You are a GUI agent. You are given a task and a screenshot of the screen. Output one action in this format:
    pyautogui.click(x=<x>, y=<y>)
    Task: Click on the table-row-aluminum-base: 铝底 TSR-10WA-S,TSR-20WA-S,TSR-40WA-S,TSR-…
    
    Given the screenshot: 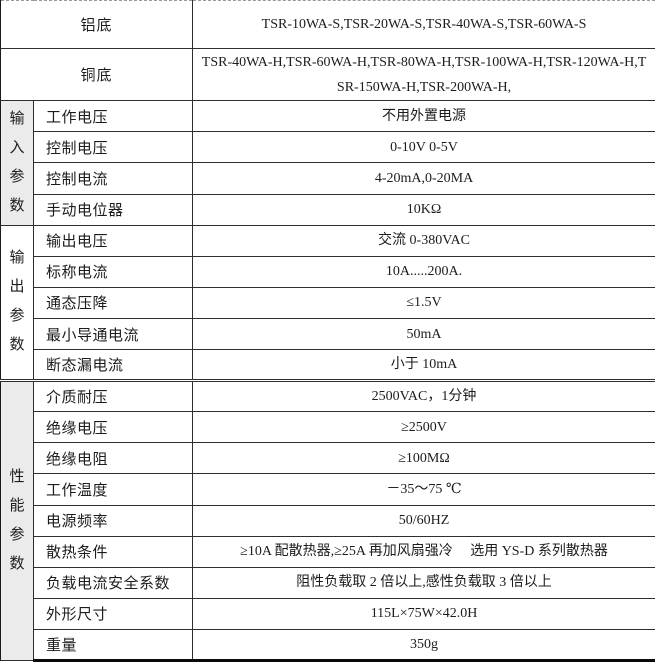 What is the action you would take?
    pyautogui.click(x=327, y=25)
    